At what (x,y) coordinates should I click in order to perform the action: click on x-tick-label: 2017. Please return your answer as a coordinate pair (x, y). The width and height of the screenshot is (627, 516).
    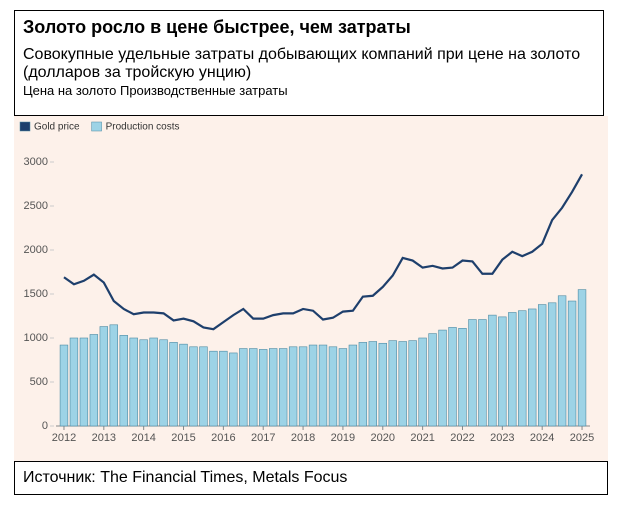
    Looking at the image, I should click on (263, 438).